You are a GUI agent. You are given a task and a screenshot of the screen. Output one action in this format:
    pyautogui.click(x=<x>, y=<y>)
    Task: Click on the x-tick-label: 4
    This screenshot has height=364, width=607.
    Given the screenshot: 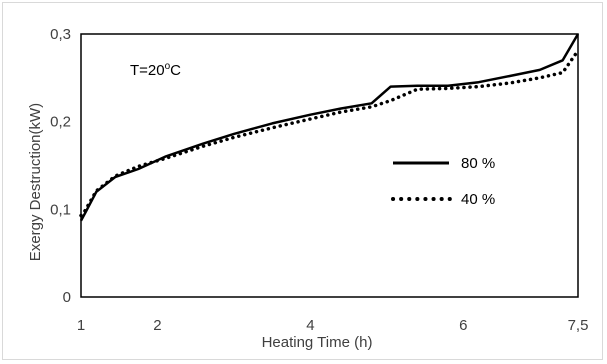 What is the action you would take?
    pyautogui.click(x=310, y=325)
    